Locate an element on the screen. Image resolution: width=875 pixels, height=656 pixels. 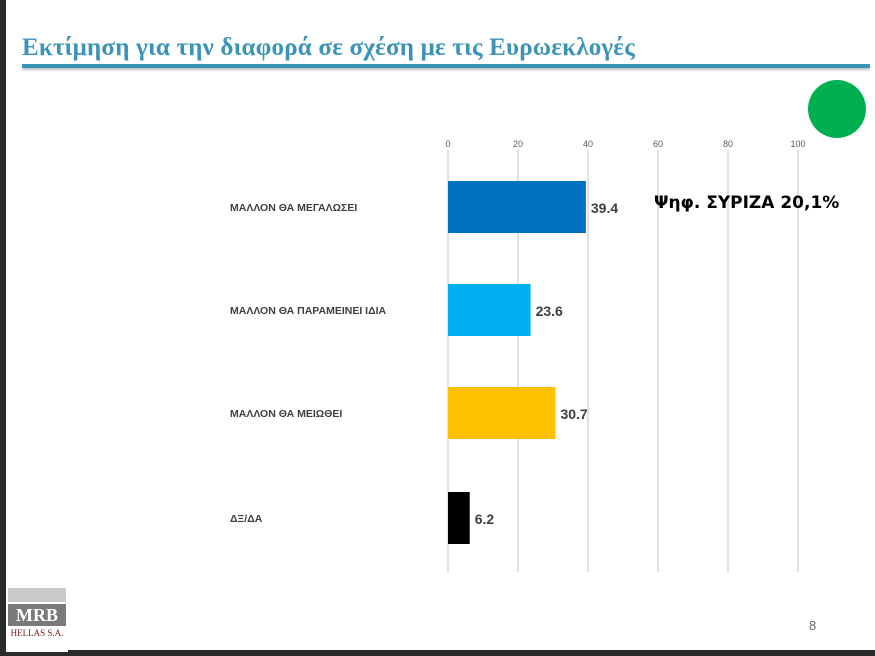
page-number: 8 is located at coordinates (813, 625).